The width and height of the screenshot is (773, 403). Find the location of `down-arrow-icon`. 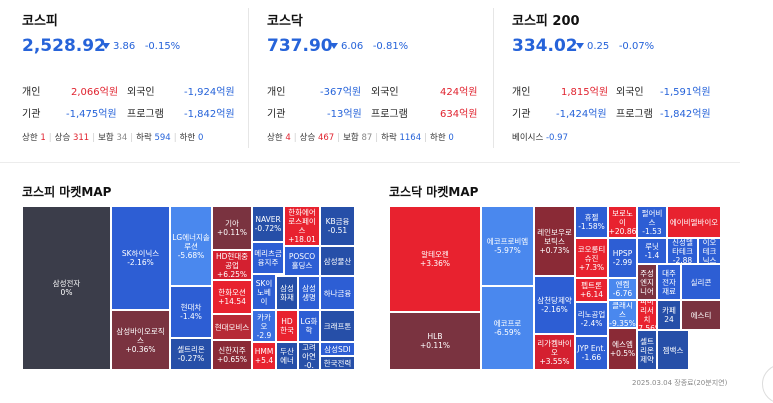

down-arrow-icon is located at coordinates (106, 46).